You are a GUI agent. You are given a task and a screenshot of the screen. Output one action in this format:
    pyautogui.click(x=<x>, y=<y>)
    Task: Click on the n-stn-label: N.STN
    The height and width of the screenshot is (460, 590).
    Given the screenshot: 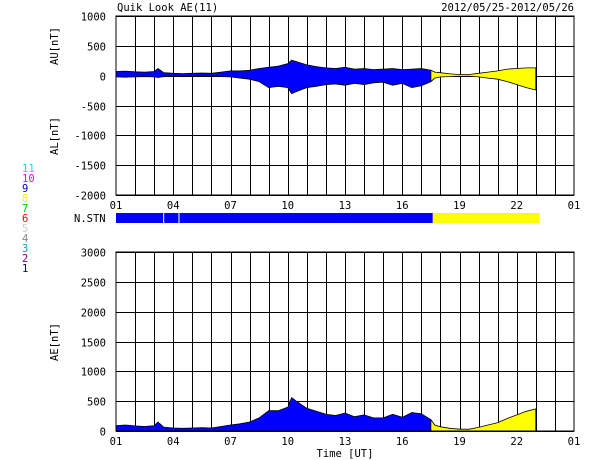 What is the action you would take?
    pyautogui.click(x=90, y=219)
    